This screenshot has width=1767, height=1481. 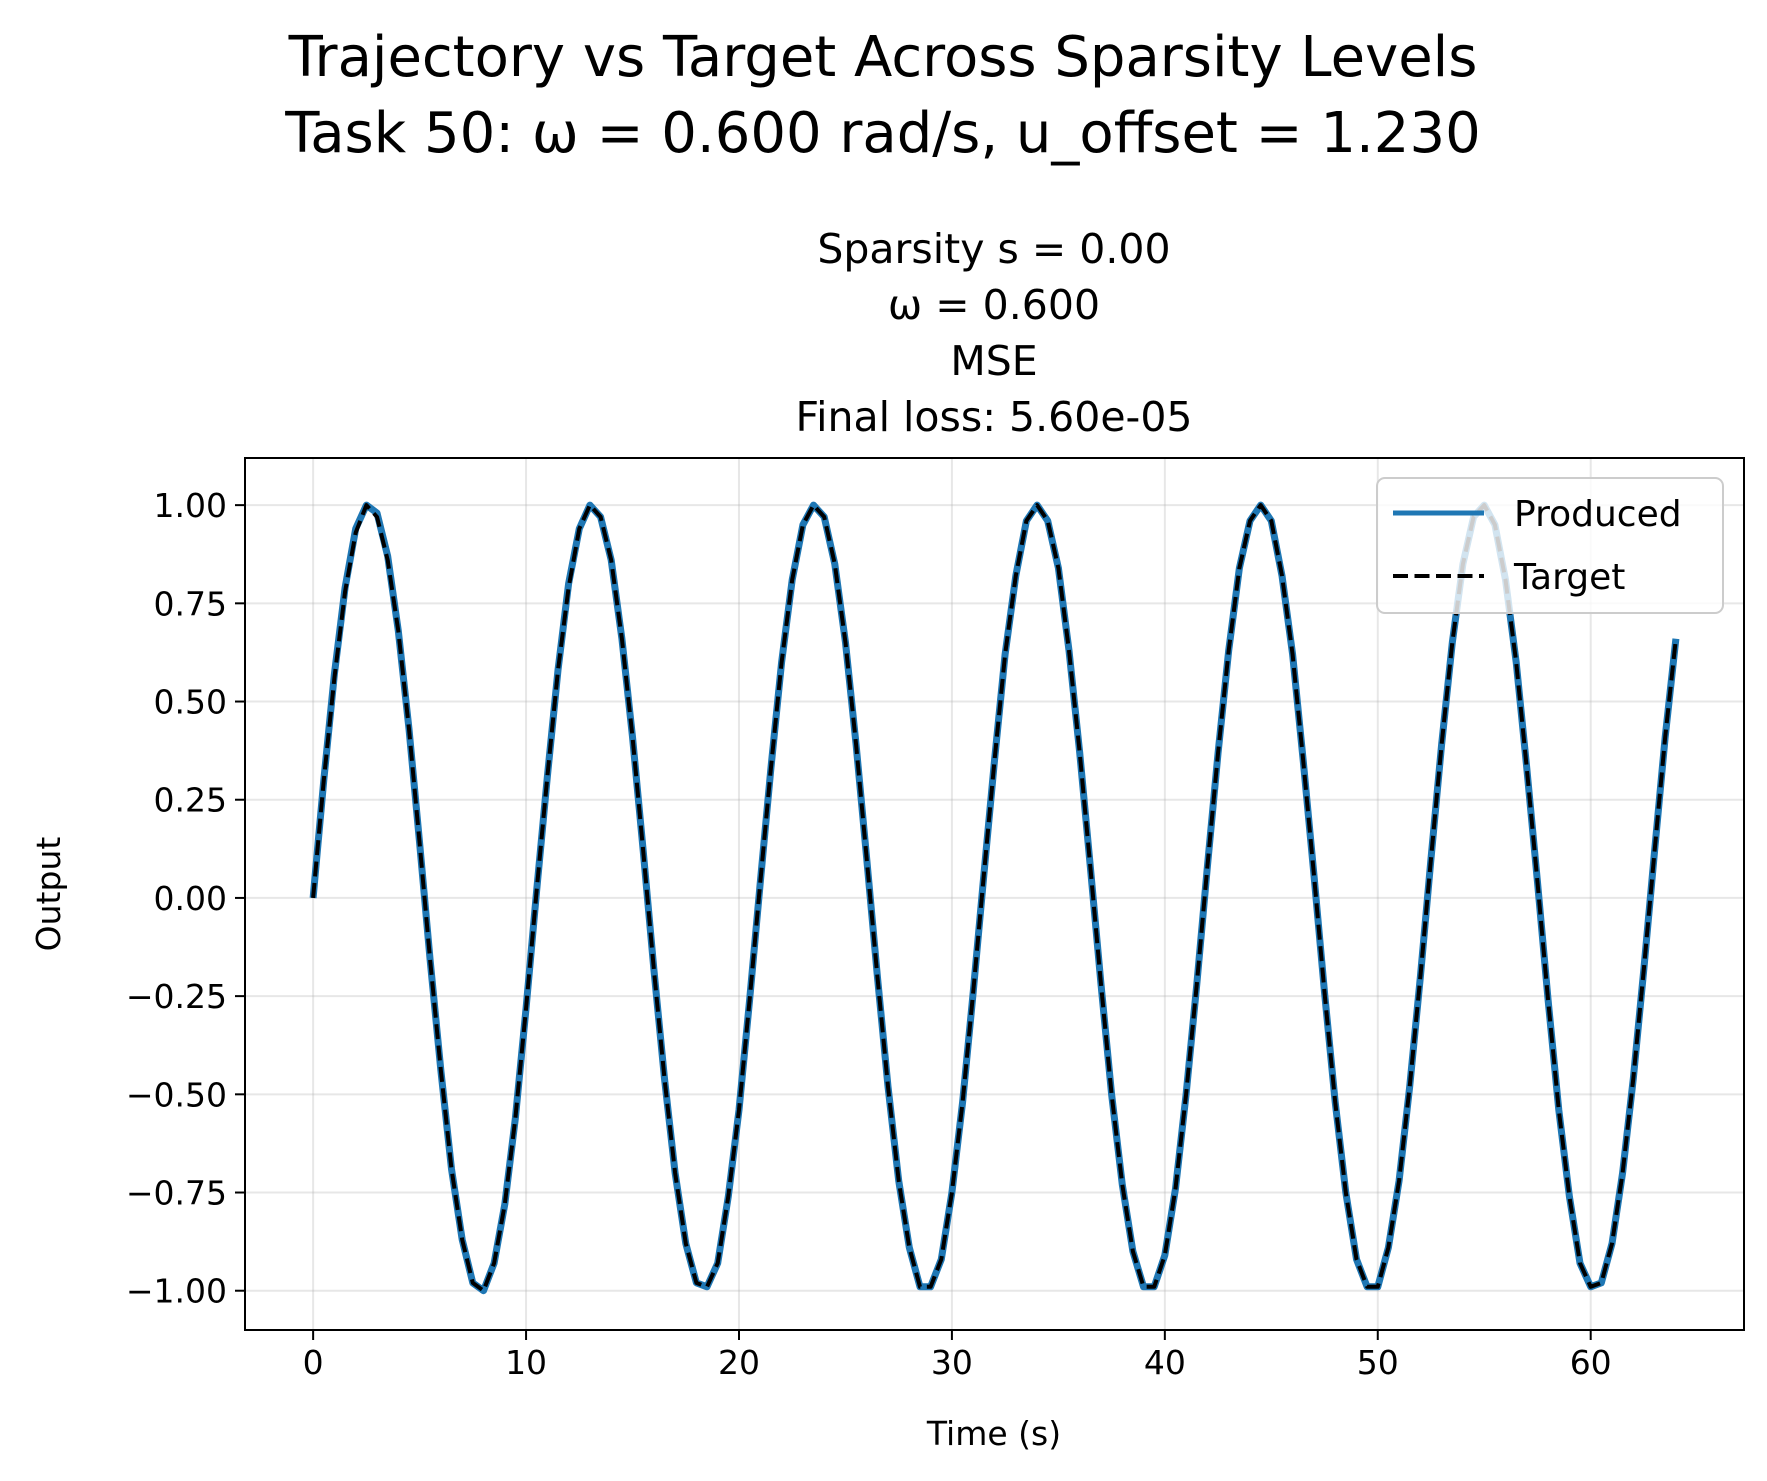 I want to click on x-tick-label: 40, so click(x=1165, y=1362).